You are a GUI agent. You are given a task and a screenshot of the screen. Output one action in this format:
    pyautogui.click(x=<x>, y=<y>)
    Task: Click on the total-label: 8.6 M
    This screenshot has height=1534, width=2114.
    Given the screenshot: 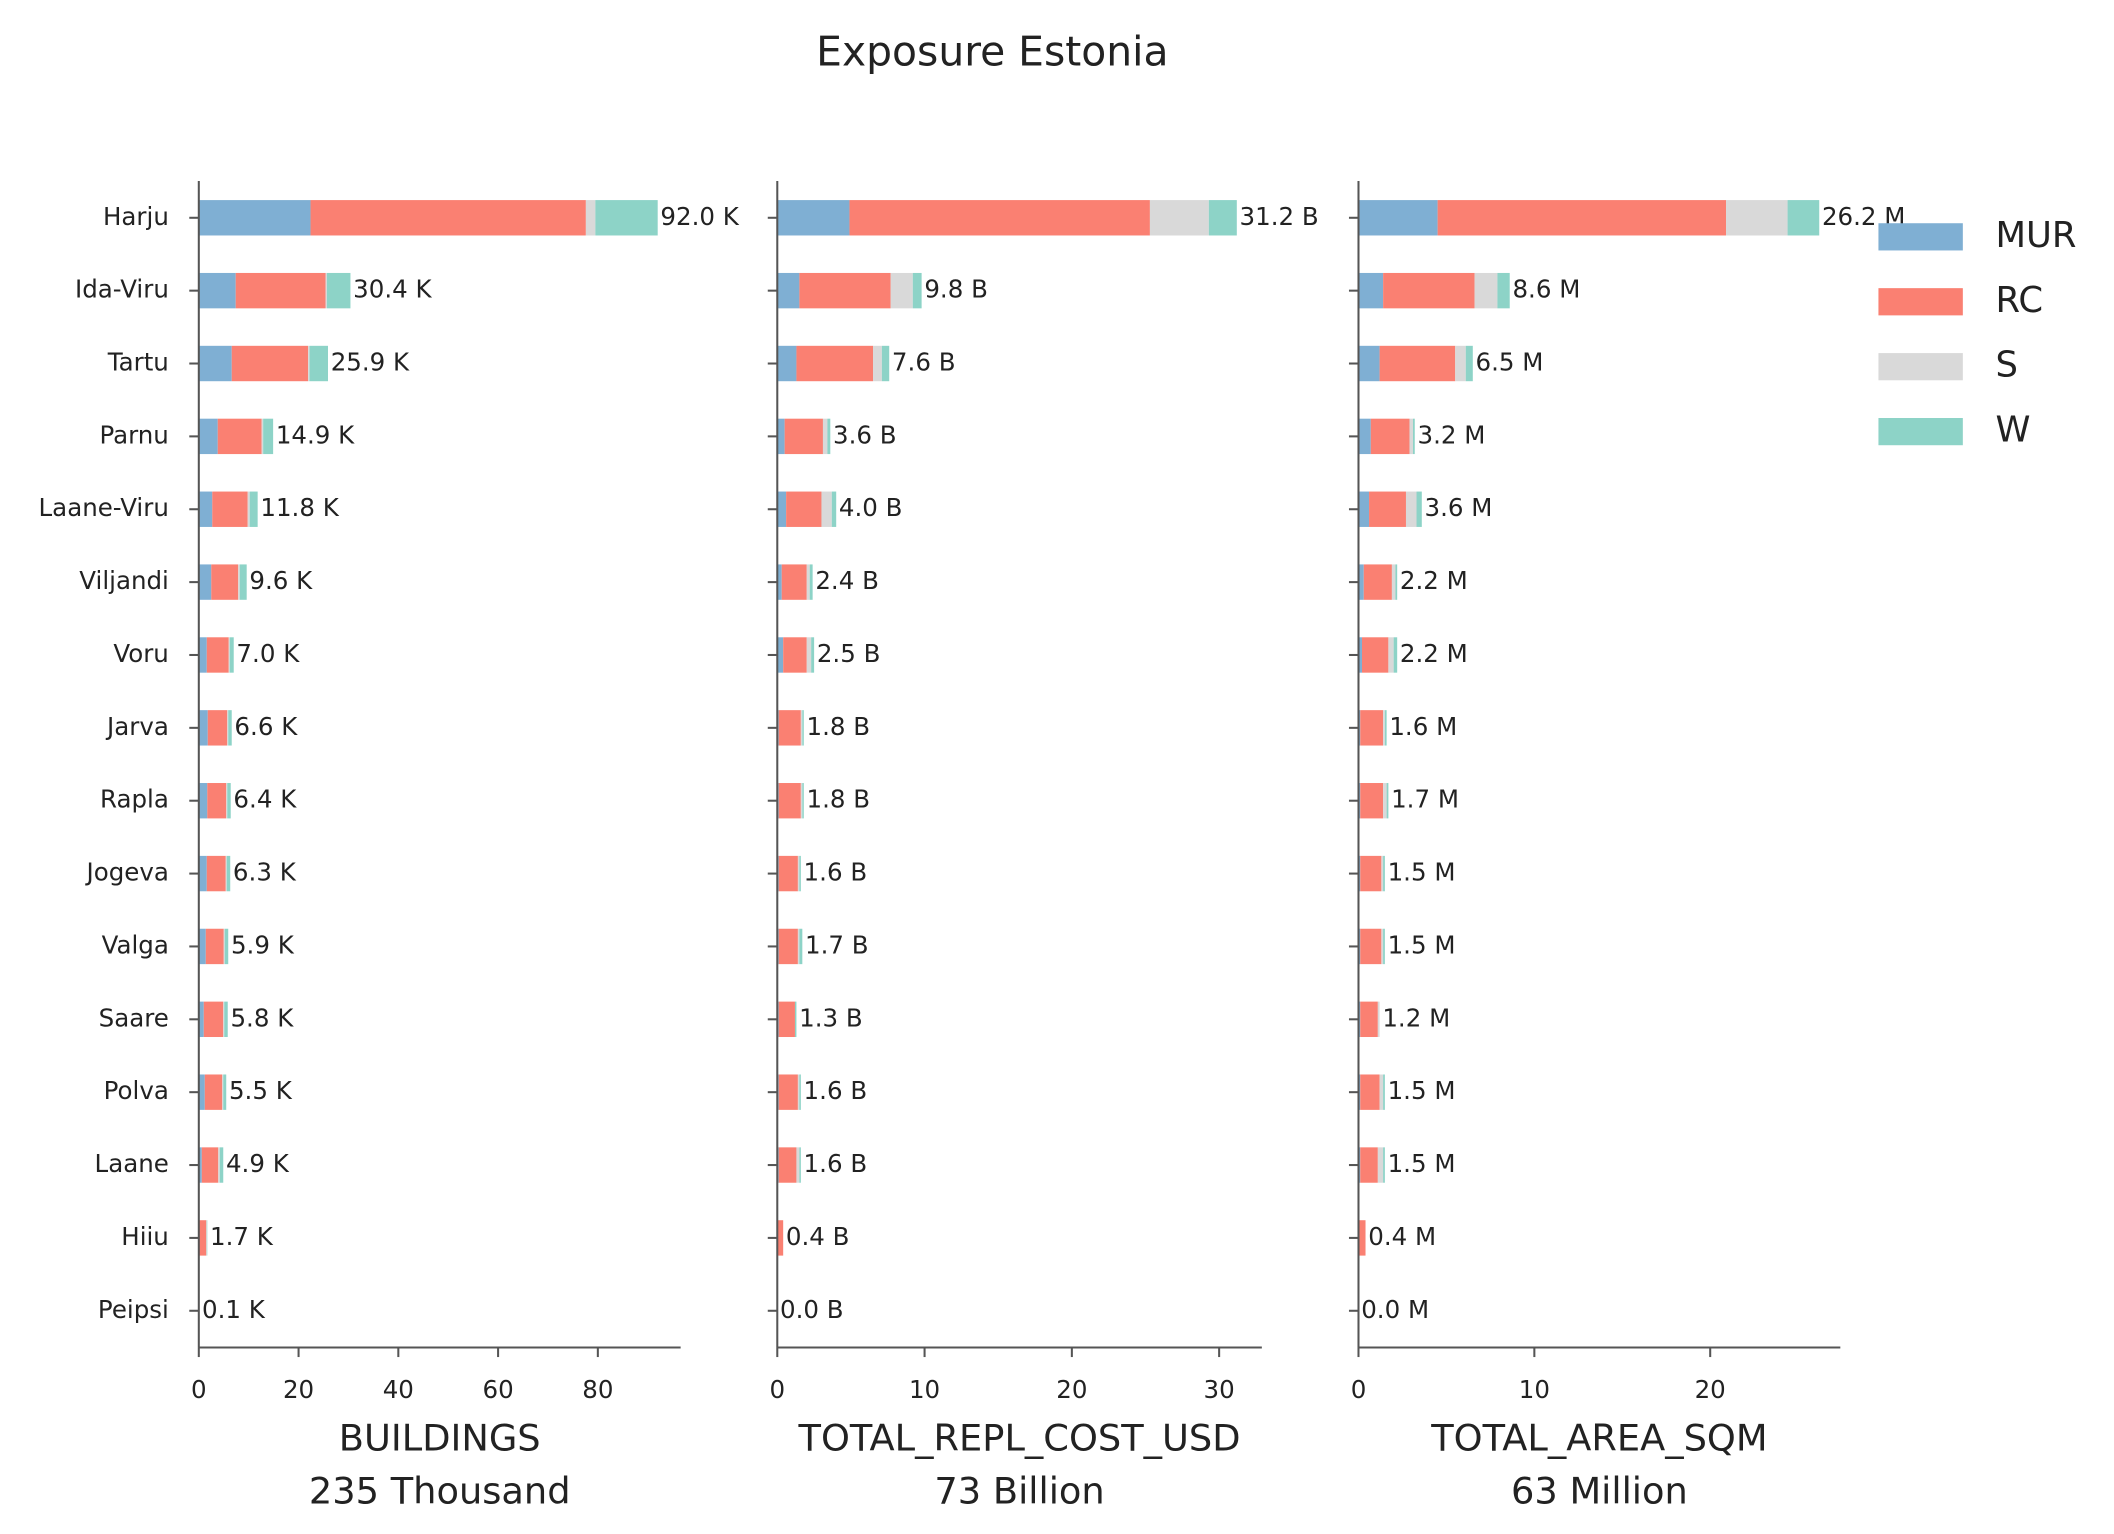 What is the action you would take?
    pyautogui.click(x=1546, y=289)
    